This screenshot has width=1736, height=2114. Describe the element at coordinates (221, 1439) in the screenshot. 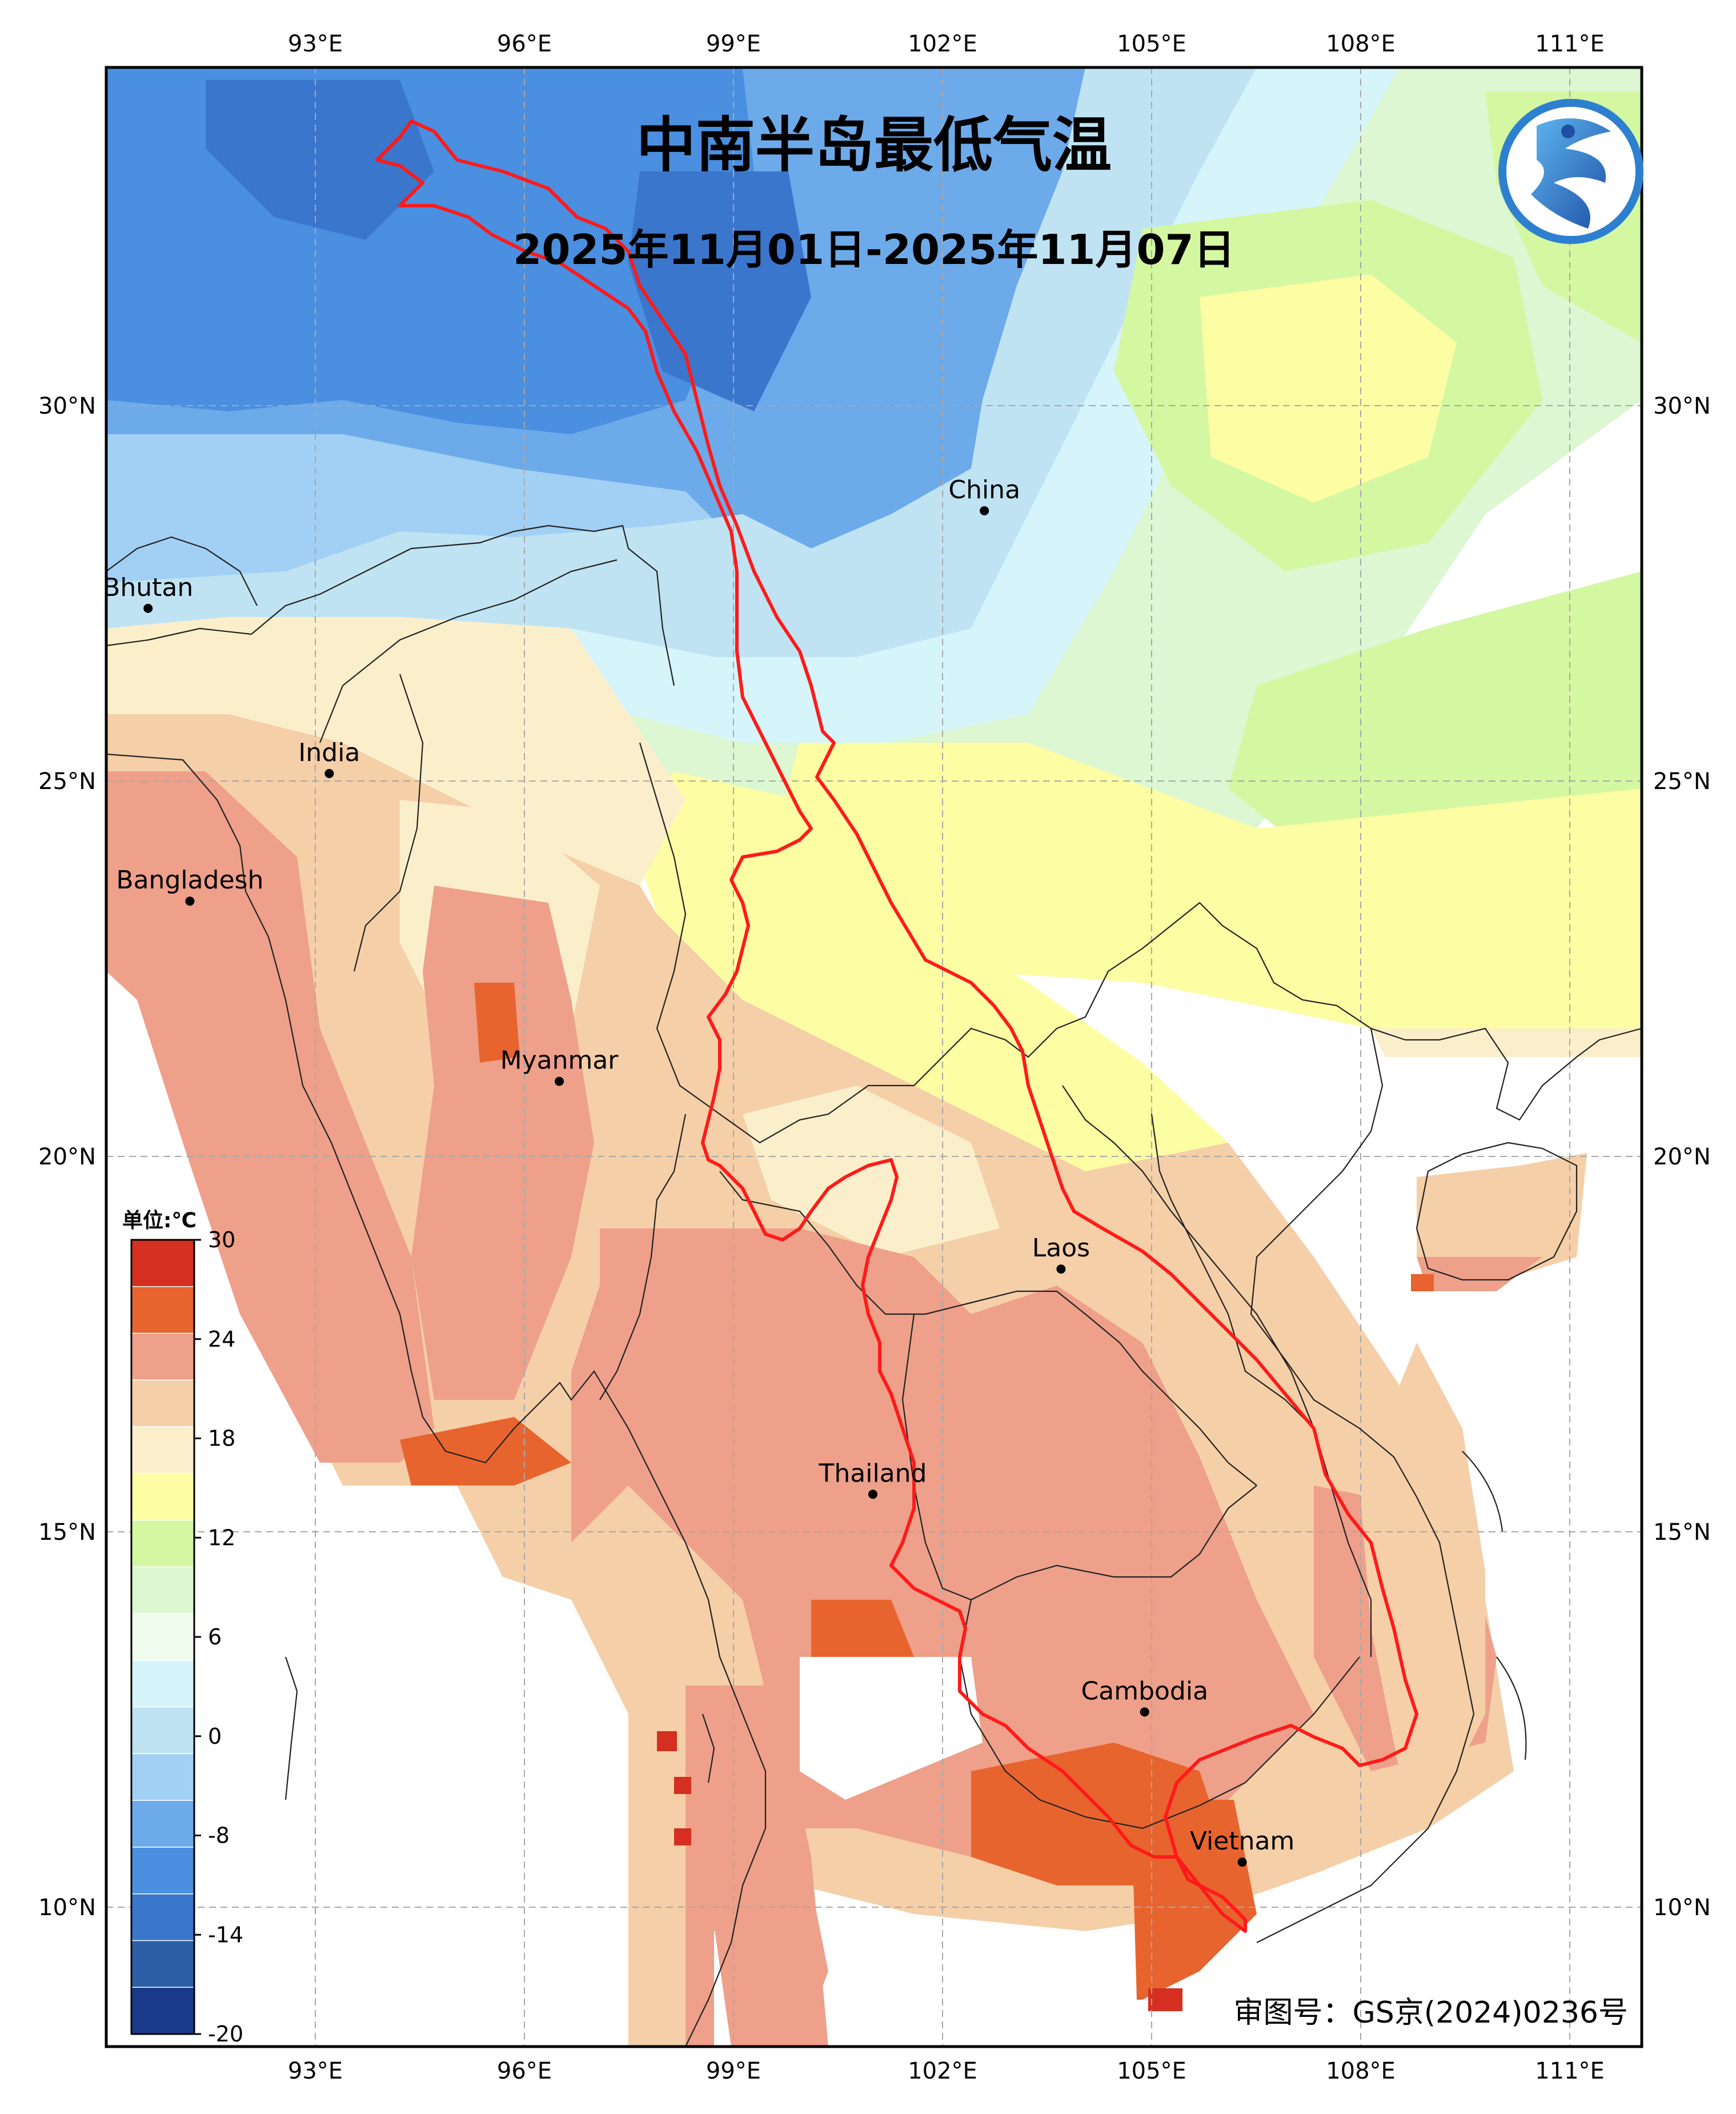

I see `colorbar-tick-label: 18` at that location.